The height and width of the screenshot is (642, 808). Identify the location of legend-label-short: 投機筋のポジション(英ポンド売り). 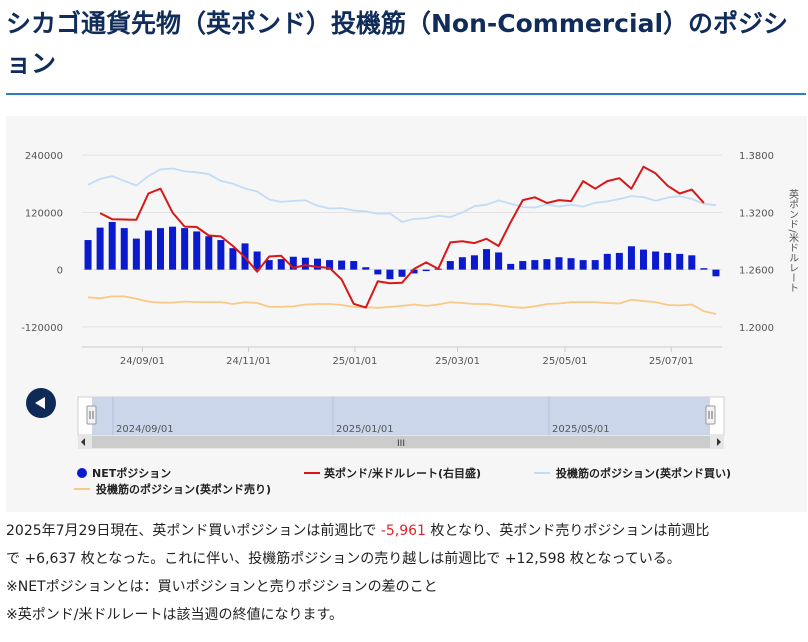
(183, 489).